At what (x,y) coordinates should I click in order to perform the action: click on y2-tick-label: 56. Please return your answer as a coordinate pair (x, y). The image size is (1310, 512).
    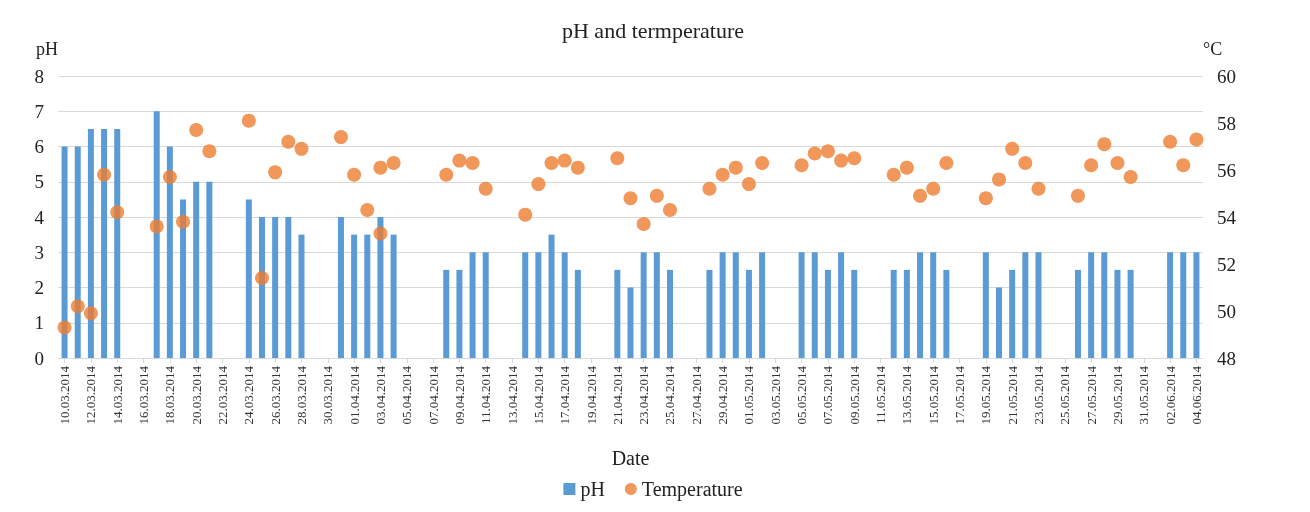
    Looking at the image, I should click on (1226, 170).